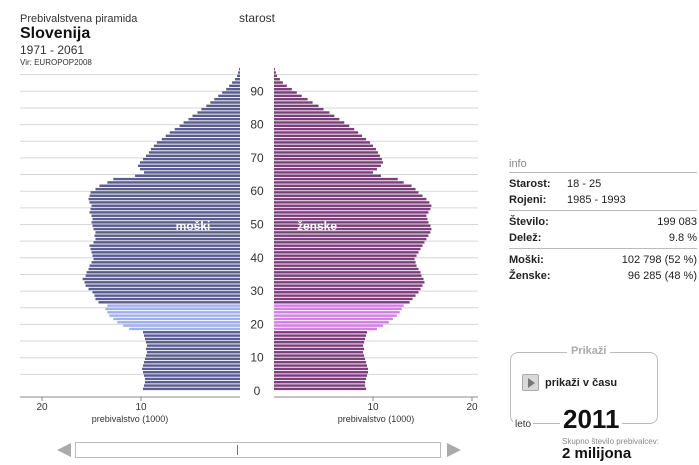  I want to click on born-value: 1985 - 1993, so click(596, 200).